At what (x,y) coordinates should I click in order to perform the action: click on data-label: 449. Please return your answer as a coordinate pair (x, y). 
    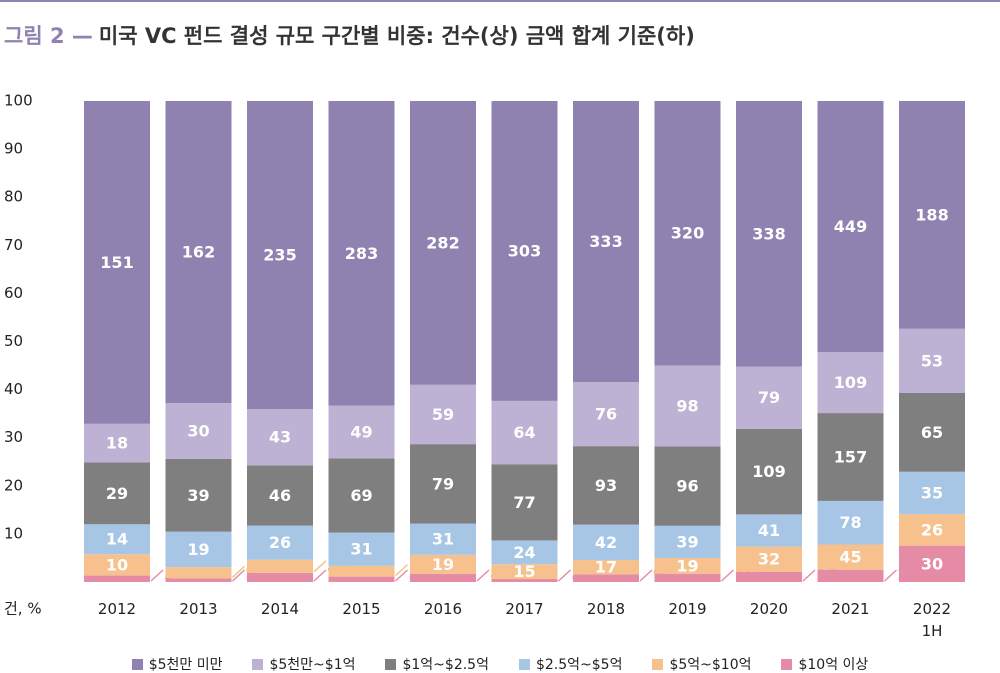
    Looking at the image, I should click on (850, 226).